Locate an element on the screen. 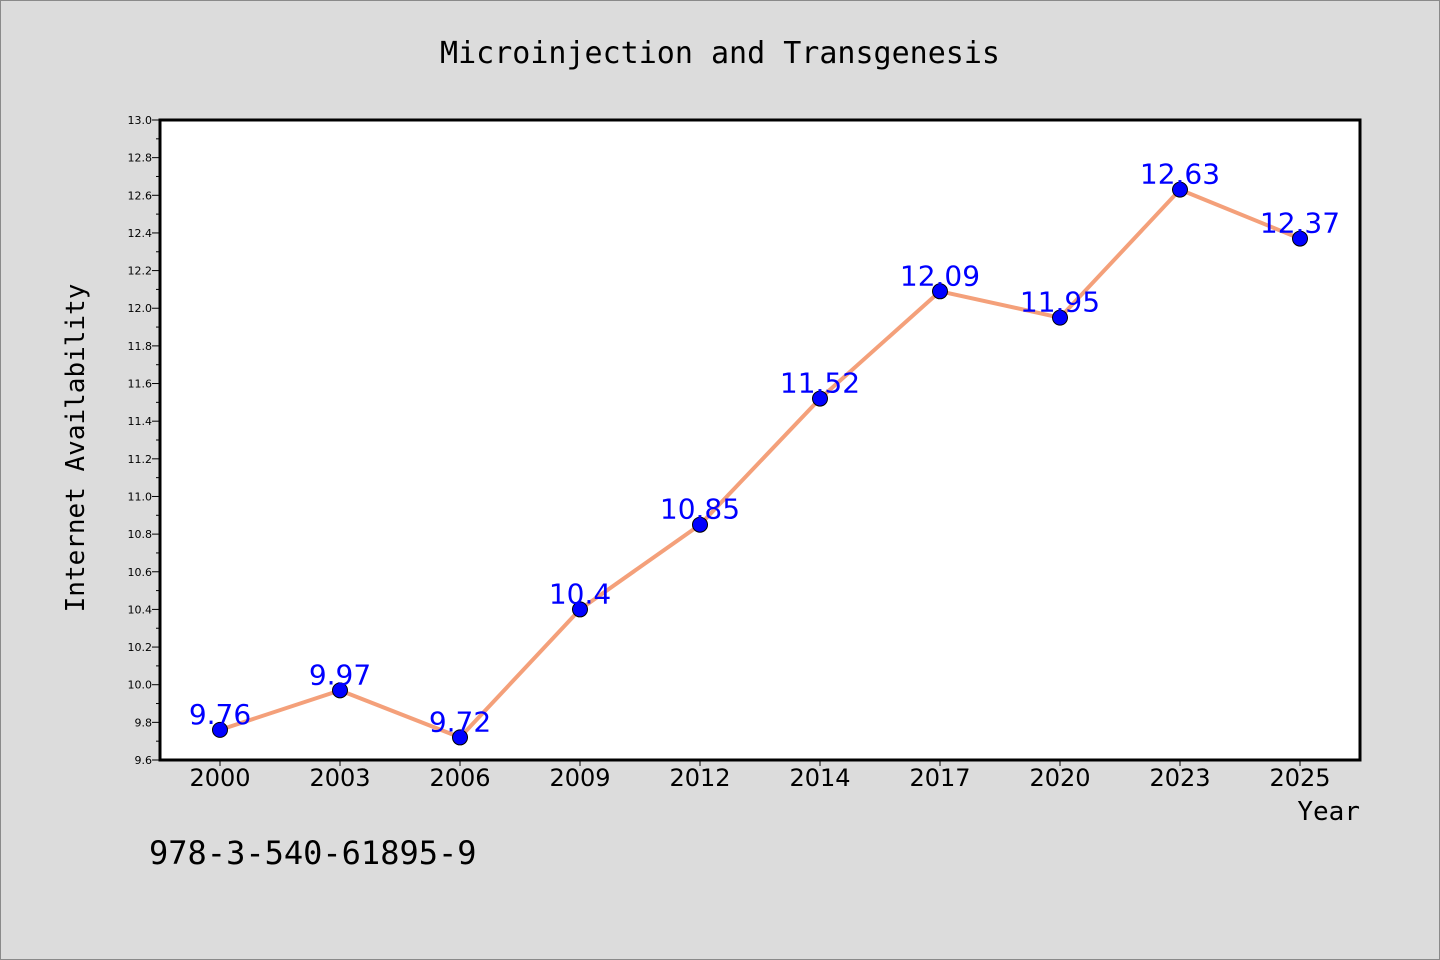 This screenshot has width=1440, height=960. data-label: 12.37 is located at coordinates (1300, 223).